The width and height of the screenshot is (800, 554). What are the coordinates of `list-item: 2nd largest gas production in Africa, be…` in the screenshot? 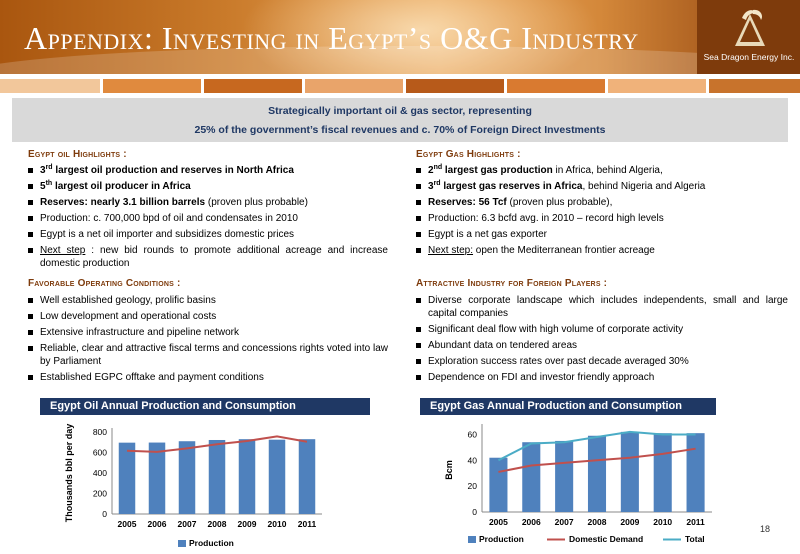 It's located at (602, 170).